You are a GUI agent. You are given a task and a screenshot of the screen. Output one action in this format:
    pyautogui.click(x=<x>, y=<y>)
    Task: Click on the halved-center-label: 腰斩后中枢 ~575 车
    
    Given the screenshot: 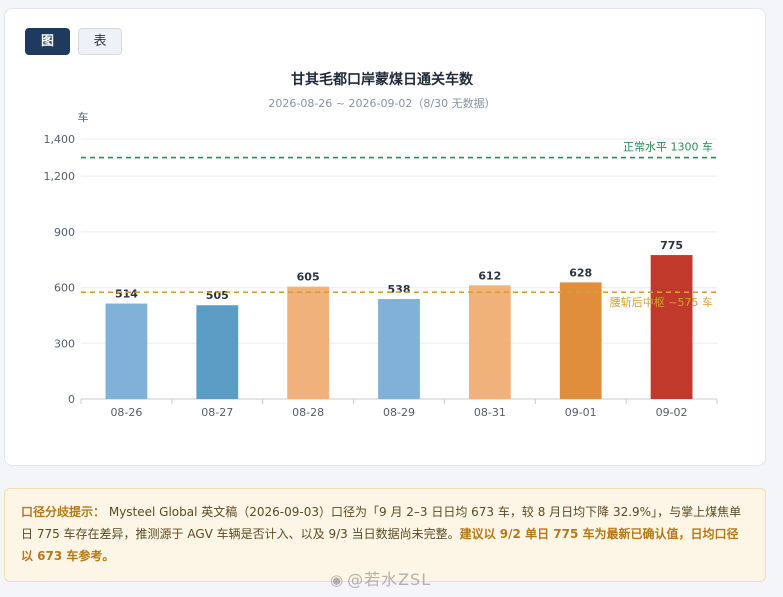 What is the action you would take?
    pyautogui.click(x=661, y=302)
    